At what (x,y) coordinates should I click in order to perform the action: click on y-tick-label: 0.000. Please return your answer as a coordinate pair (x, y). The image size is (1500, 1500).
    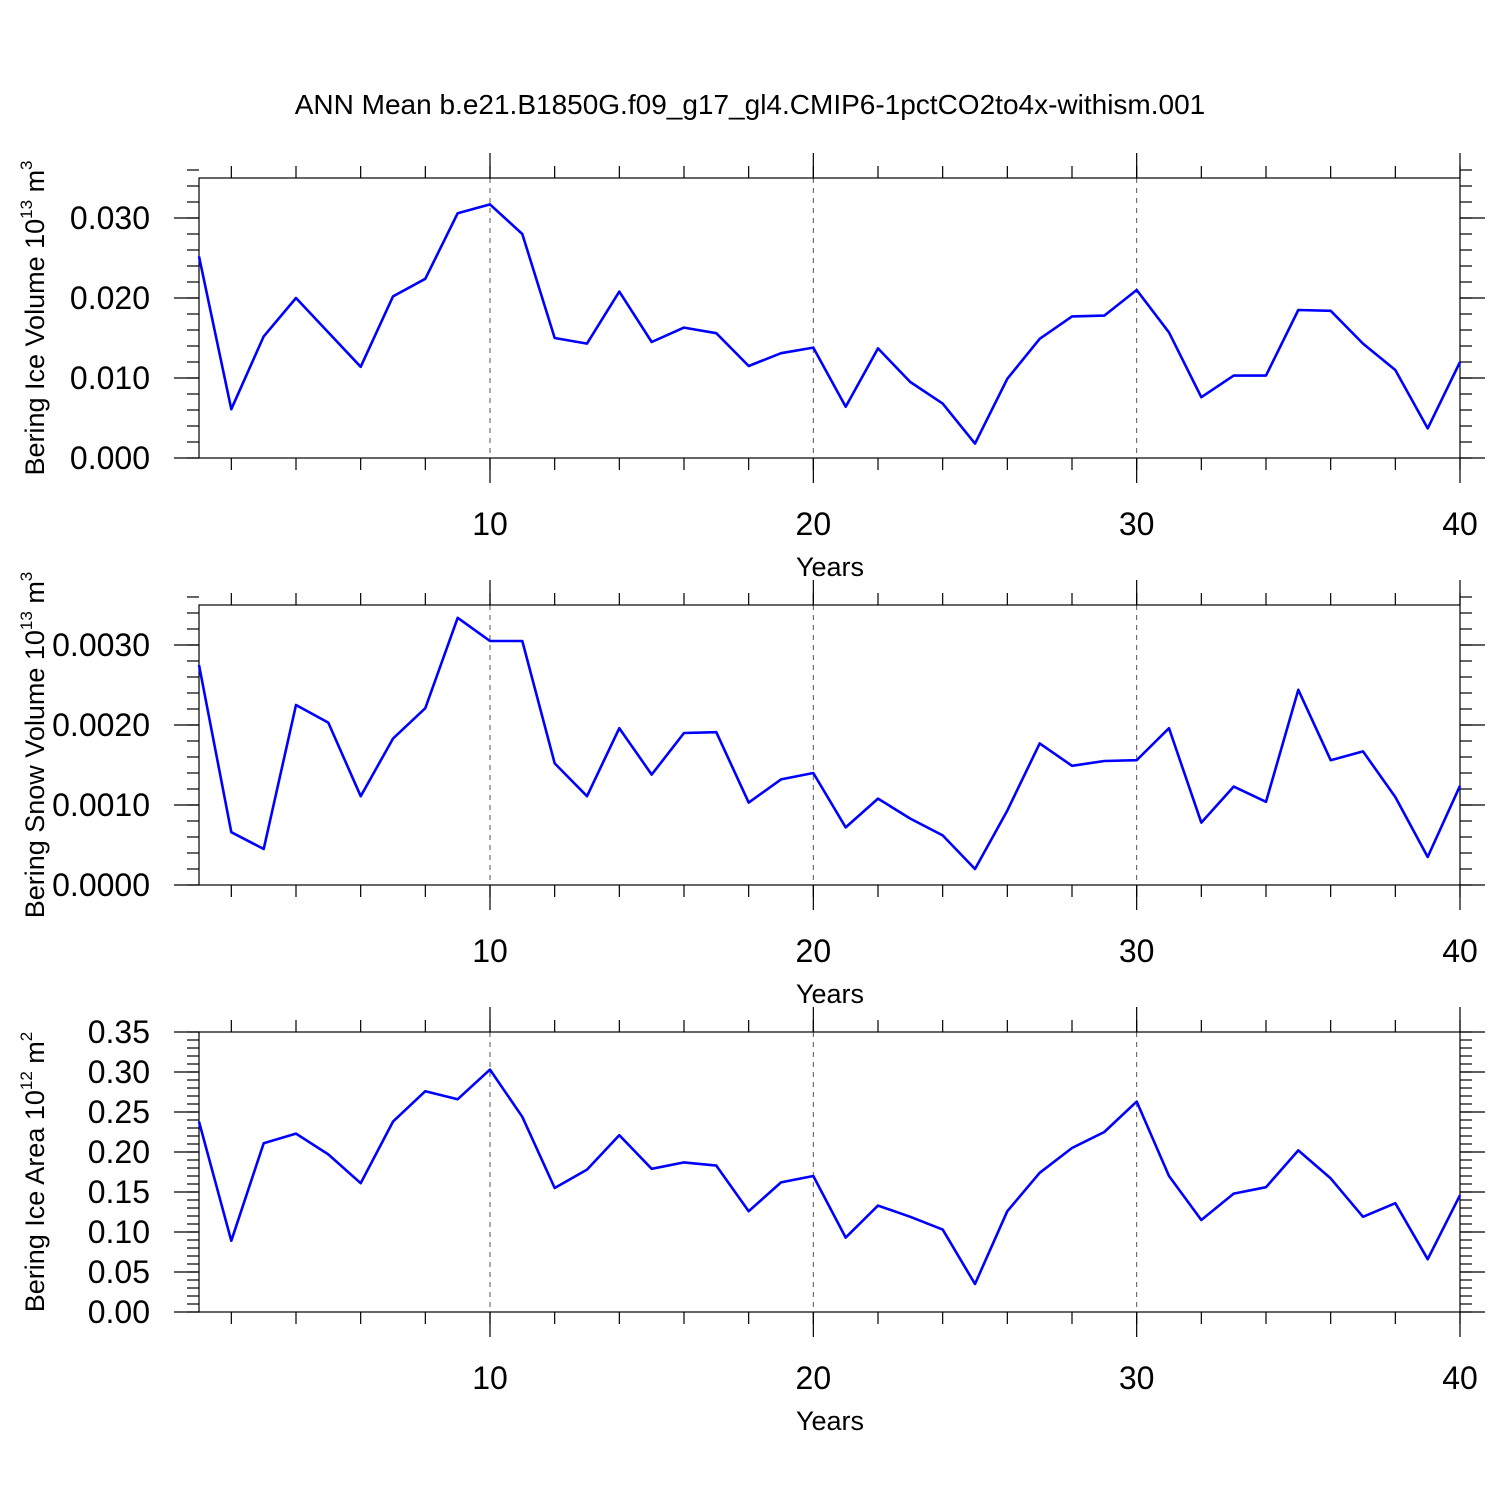
    Looking at the image, I should click on (110, 458).